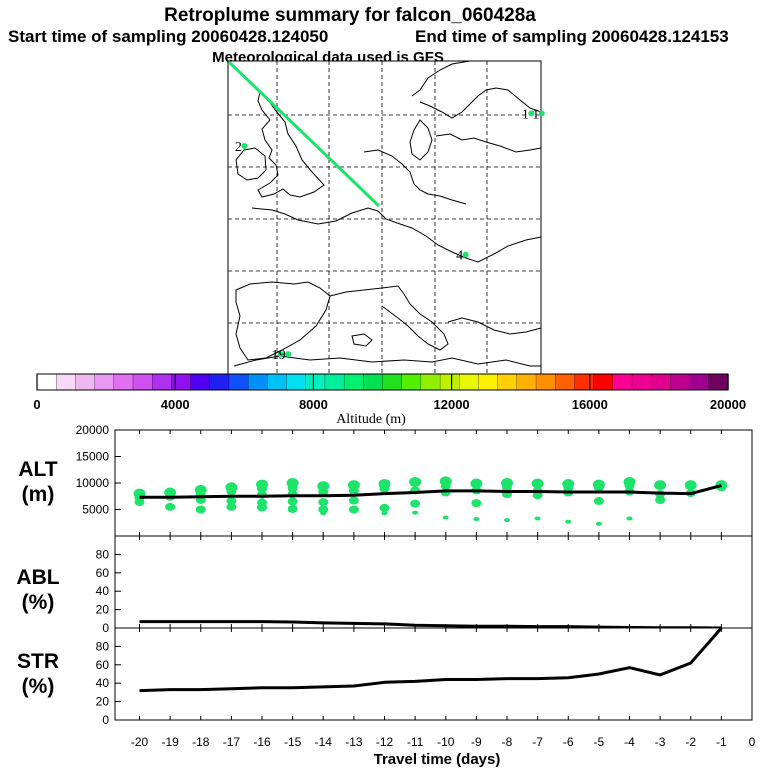 The height and width of the screenshot is (768, 768). What do you see at coordinates (507, 742) in the screenshot?
I see `x-tick-label: -8` at bounding box center [507, 742].